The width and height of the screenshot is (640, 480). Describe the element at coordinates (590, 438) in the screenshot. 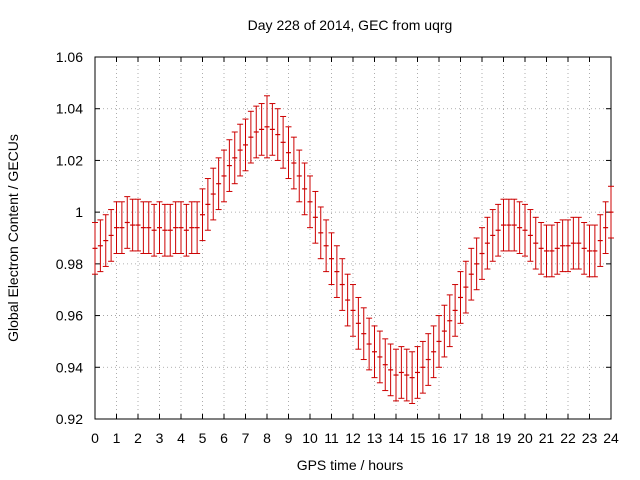

I see `x-tick-label: 23` at that location.